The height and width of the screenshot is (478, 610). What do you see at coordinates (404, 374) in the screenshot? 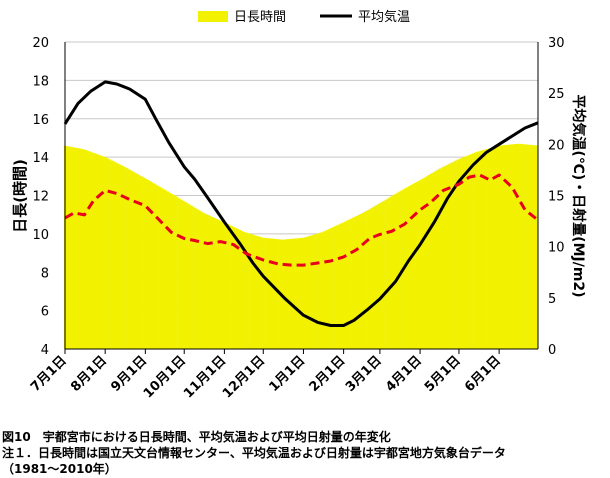
I see `x-tick-label: 4月1日` at bounding box center [404, 374].